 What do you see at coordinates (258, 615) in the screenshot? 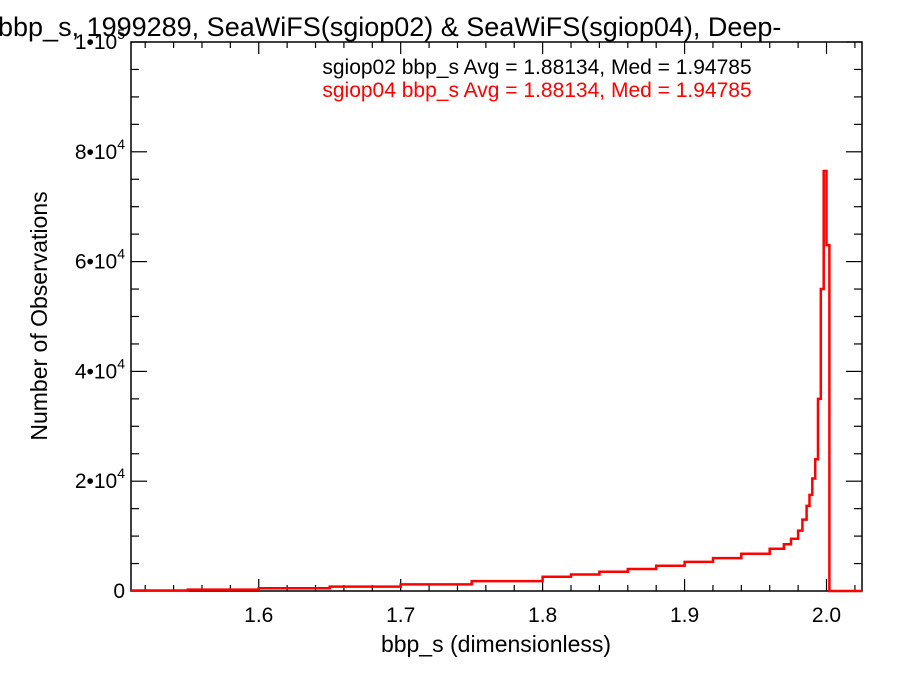
I see `x-tick-label: 1.6` at bounding box center [258, 615].